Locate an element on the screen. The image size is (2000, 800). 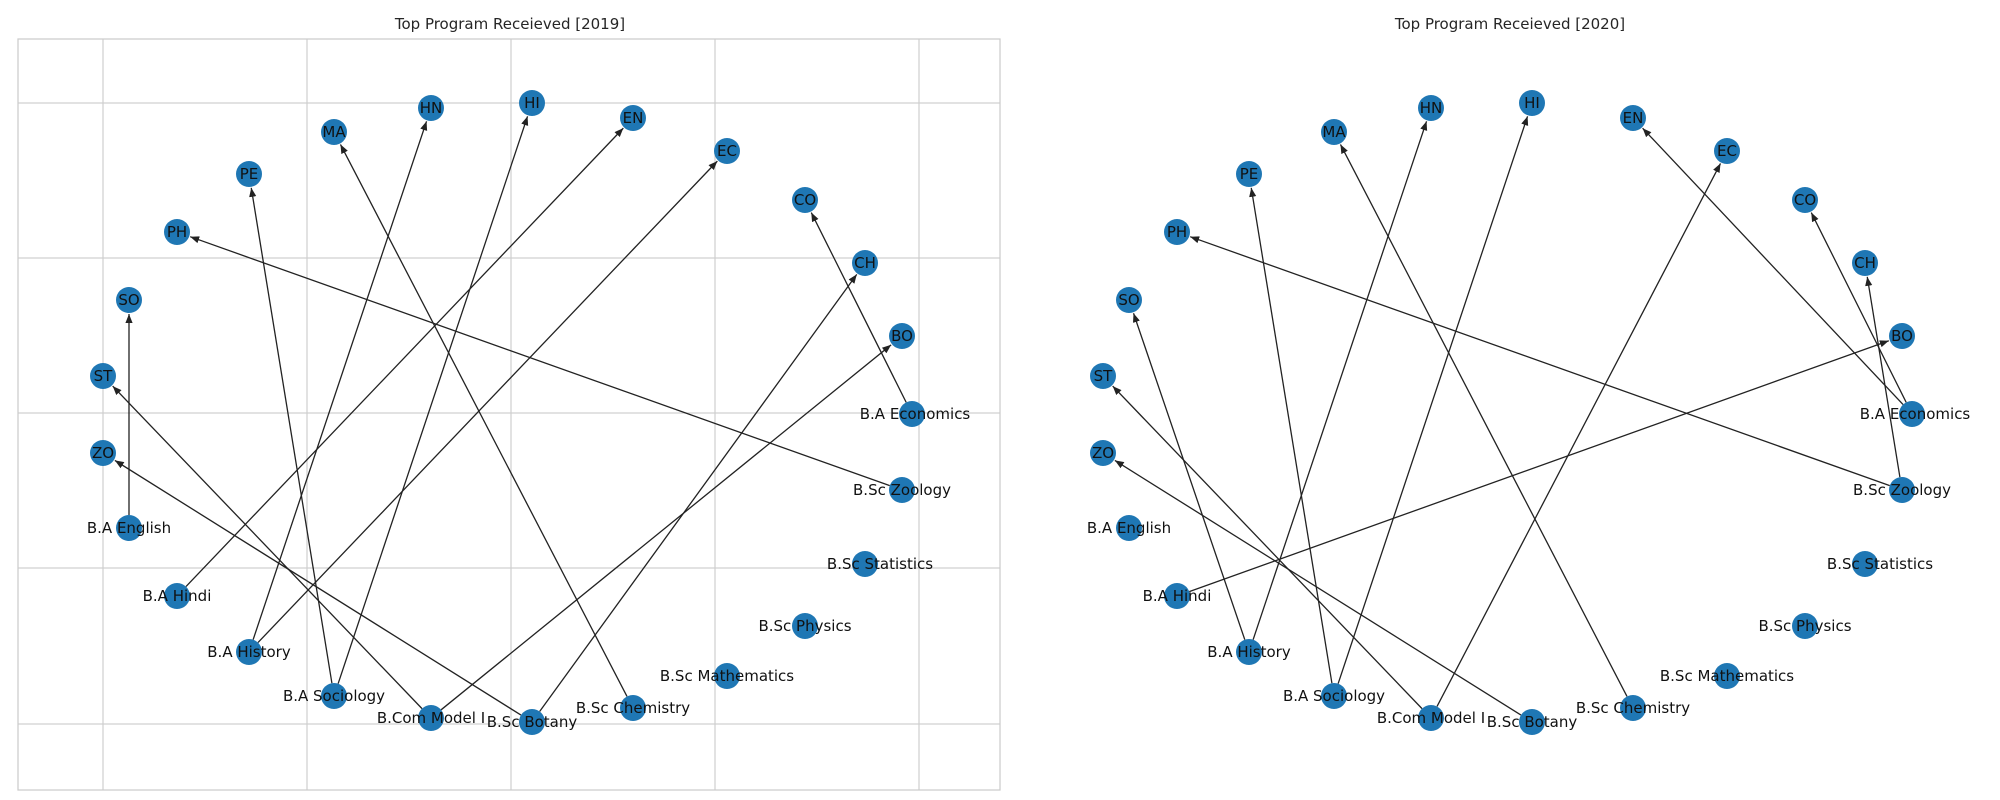
edge-b-a-history-to-so is located at coordinates (1189, 476).